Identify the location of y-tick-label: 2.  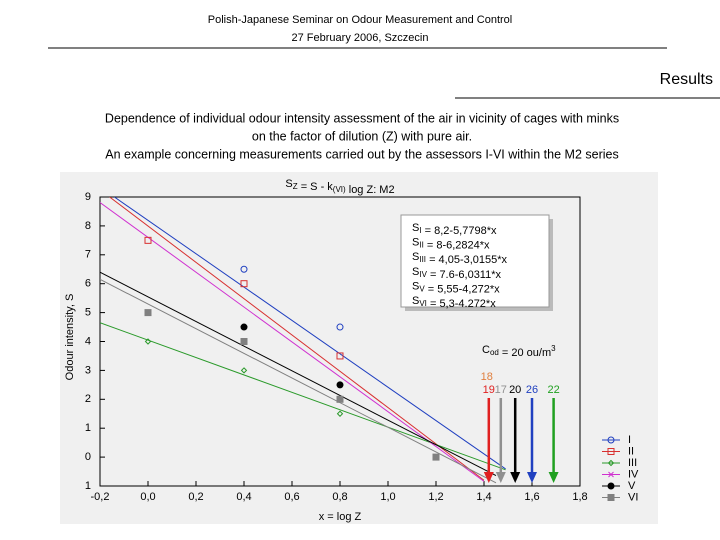
(88, 399).